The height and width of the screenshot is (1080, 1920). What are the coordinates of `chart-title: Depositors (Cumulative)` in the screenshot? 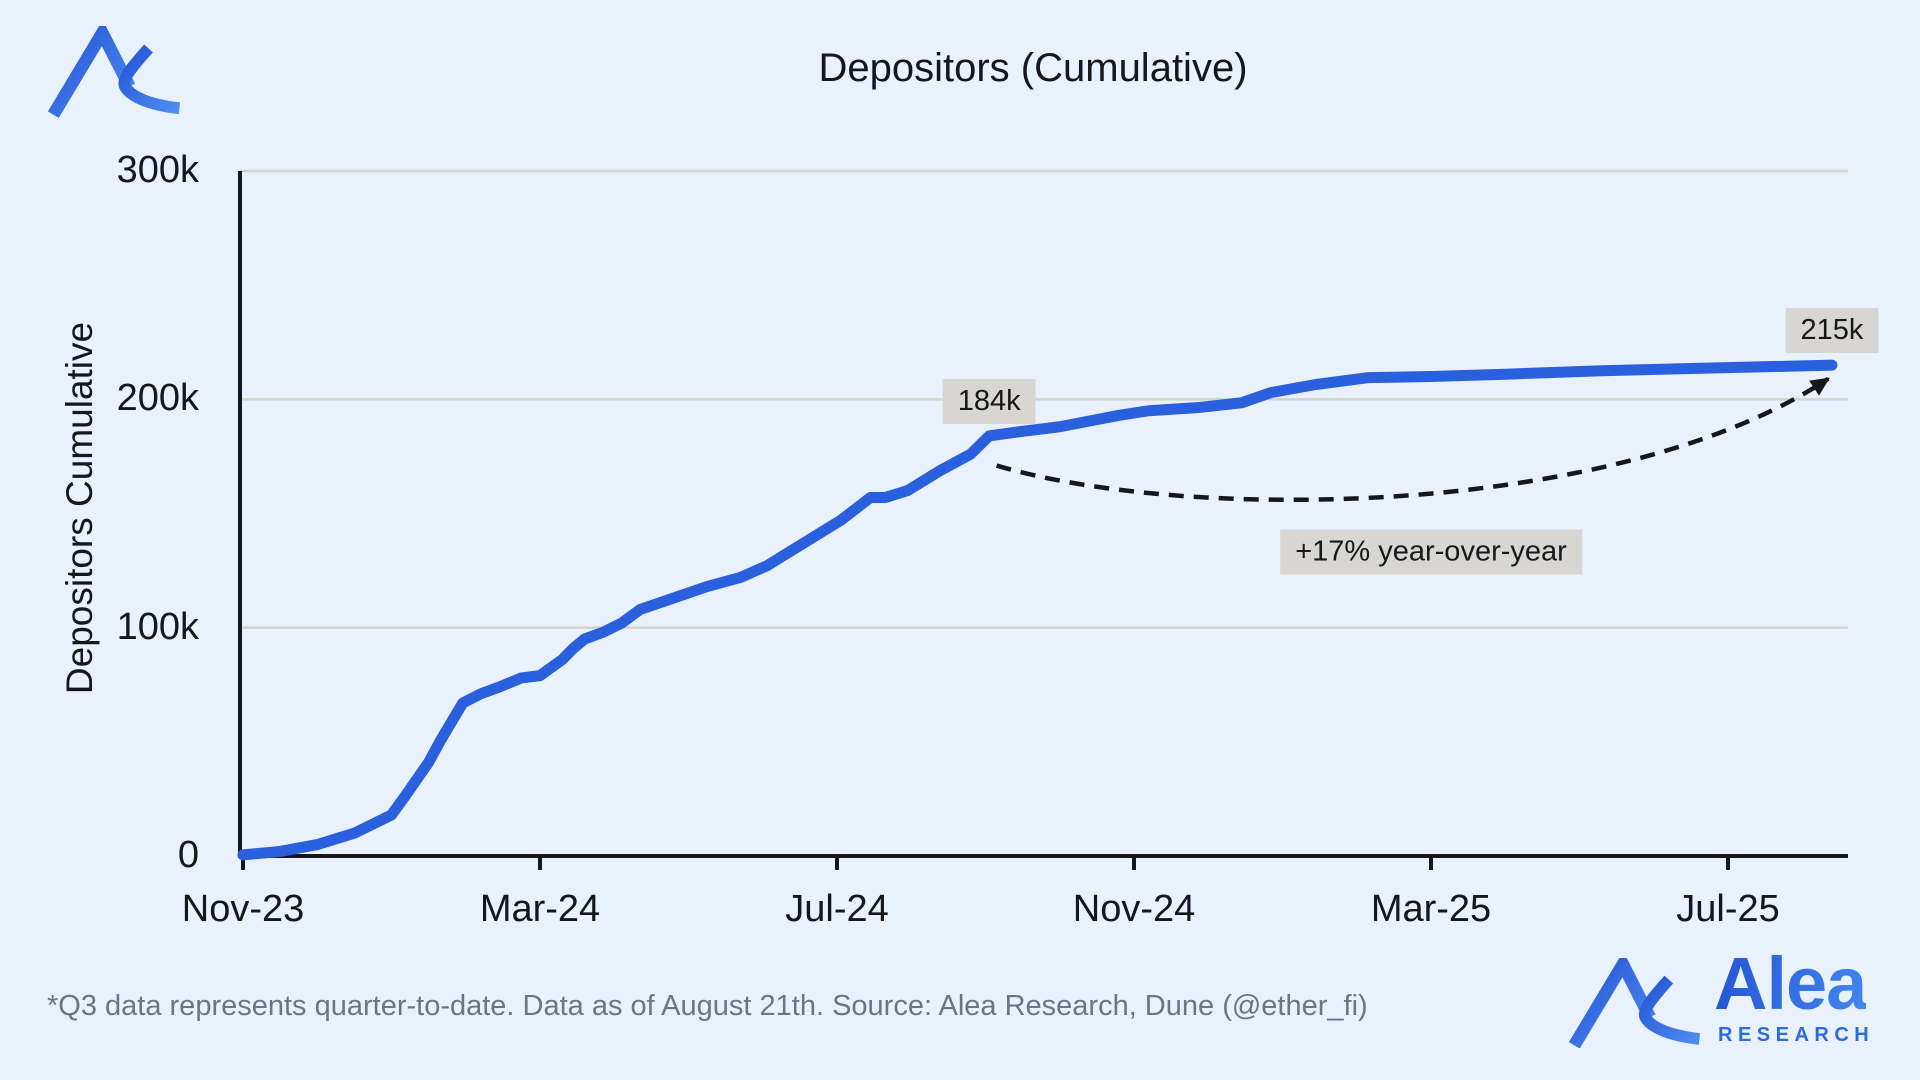 It's located at (1033, 68).